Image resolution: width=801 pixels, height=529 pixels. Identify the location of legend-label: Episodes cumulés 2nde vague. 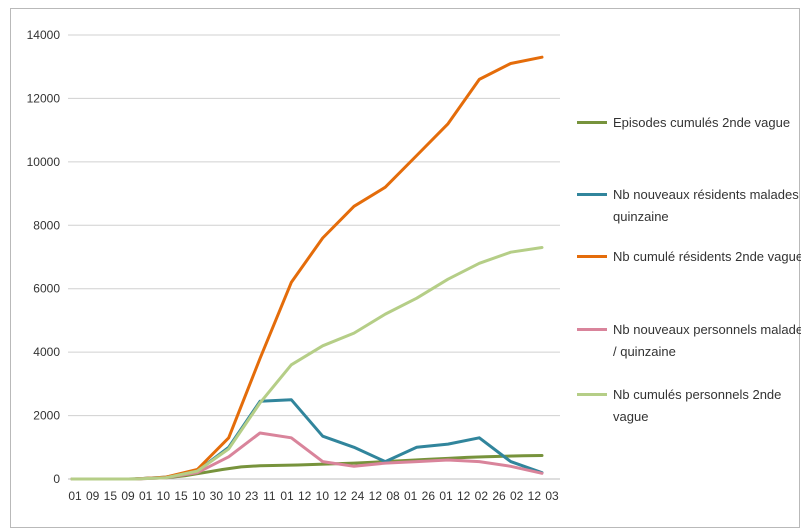
(707, 123).